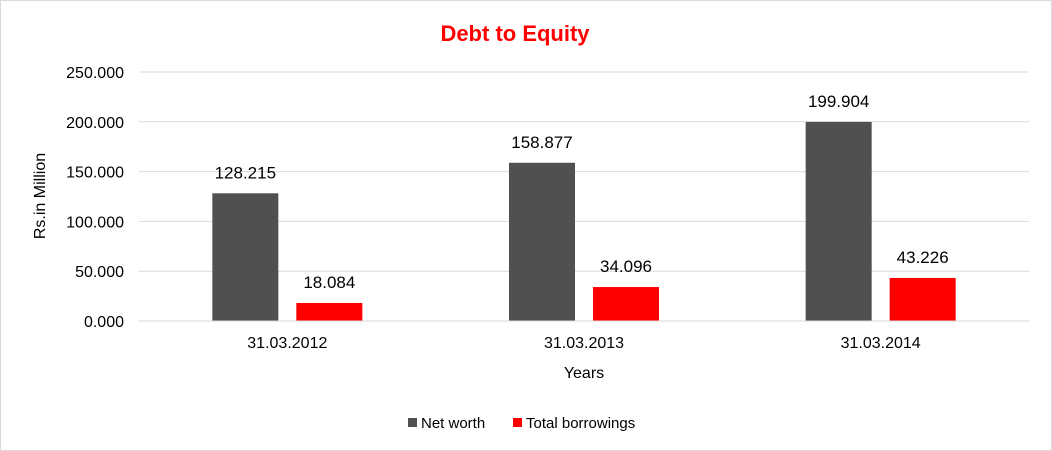  Describe the element at coordinates (541, 142) in the screenshot. I see `data-label: 158.877` at that location.